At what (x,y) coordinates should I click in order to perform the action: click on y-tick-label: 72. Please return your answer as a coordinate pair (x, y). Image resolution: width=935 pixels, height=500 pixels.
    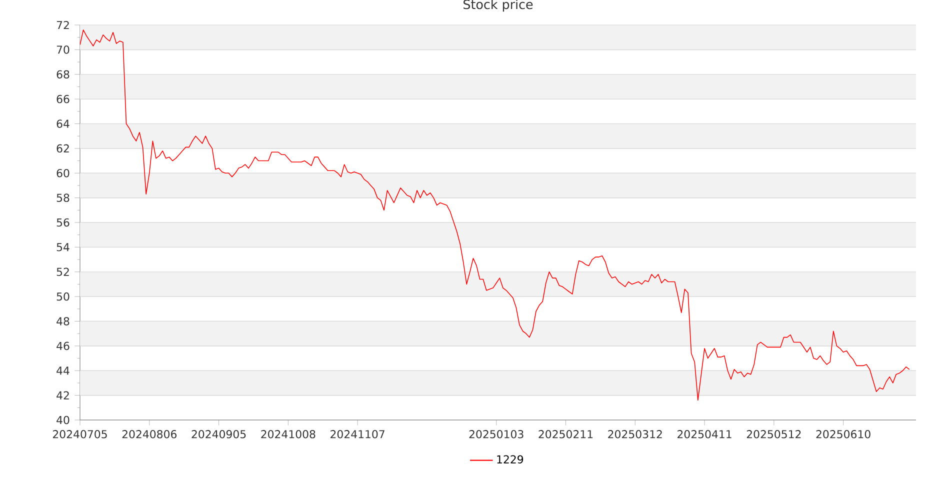
    Looking at the image, I should click on (62, 25).